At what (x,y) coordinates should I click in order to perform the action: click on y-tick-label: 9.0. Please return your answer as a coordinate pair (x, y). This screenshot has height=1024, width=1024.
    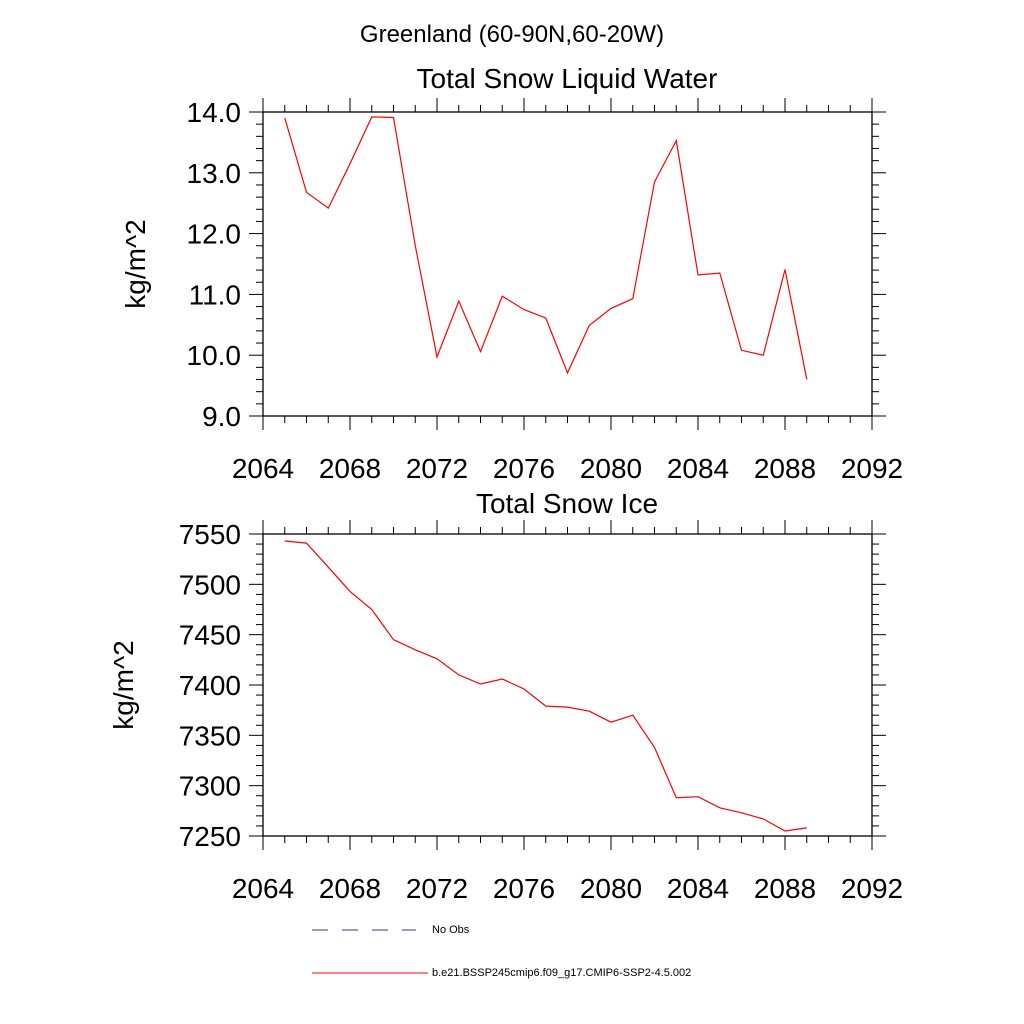
    Looking at the image, I should click on (221, 416).